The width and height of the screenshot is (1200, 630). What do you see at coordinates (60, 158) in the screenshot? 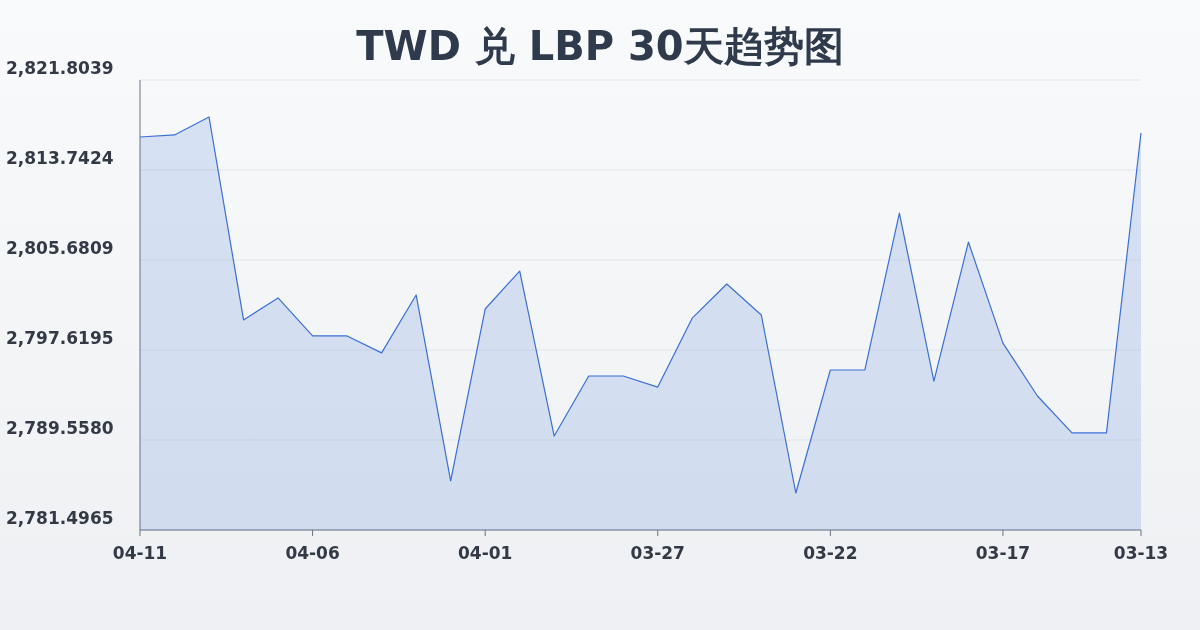
I see `y-tick-label: 2,813.7424` at bounding box center [60, 158].